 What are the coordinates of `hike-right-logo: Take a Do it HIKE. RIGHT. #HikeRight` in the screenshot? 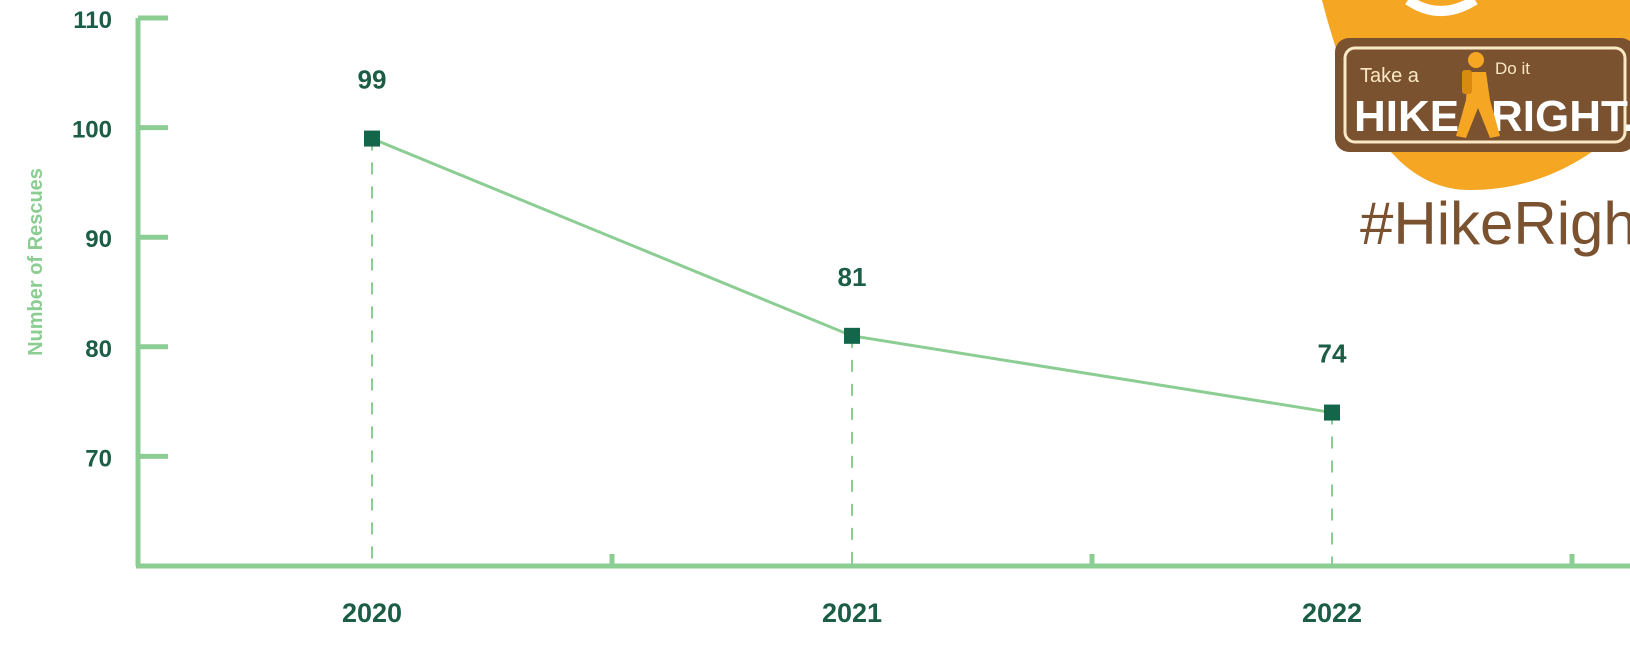 It's located at (1476, 128).